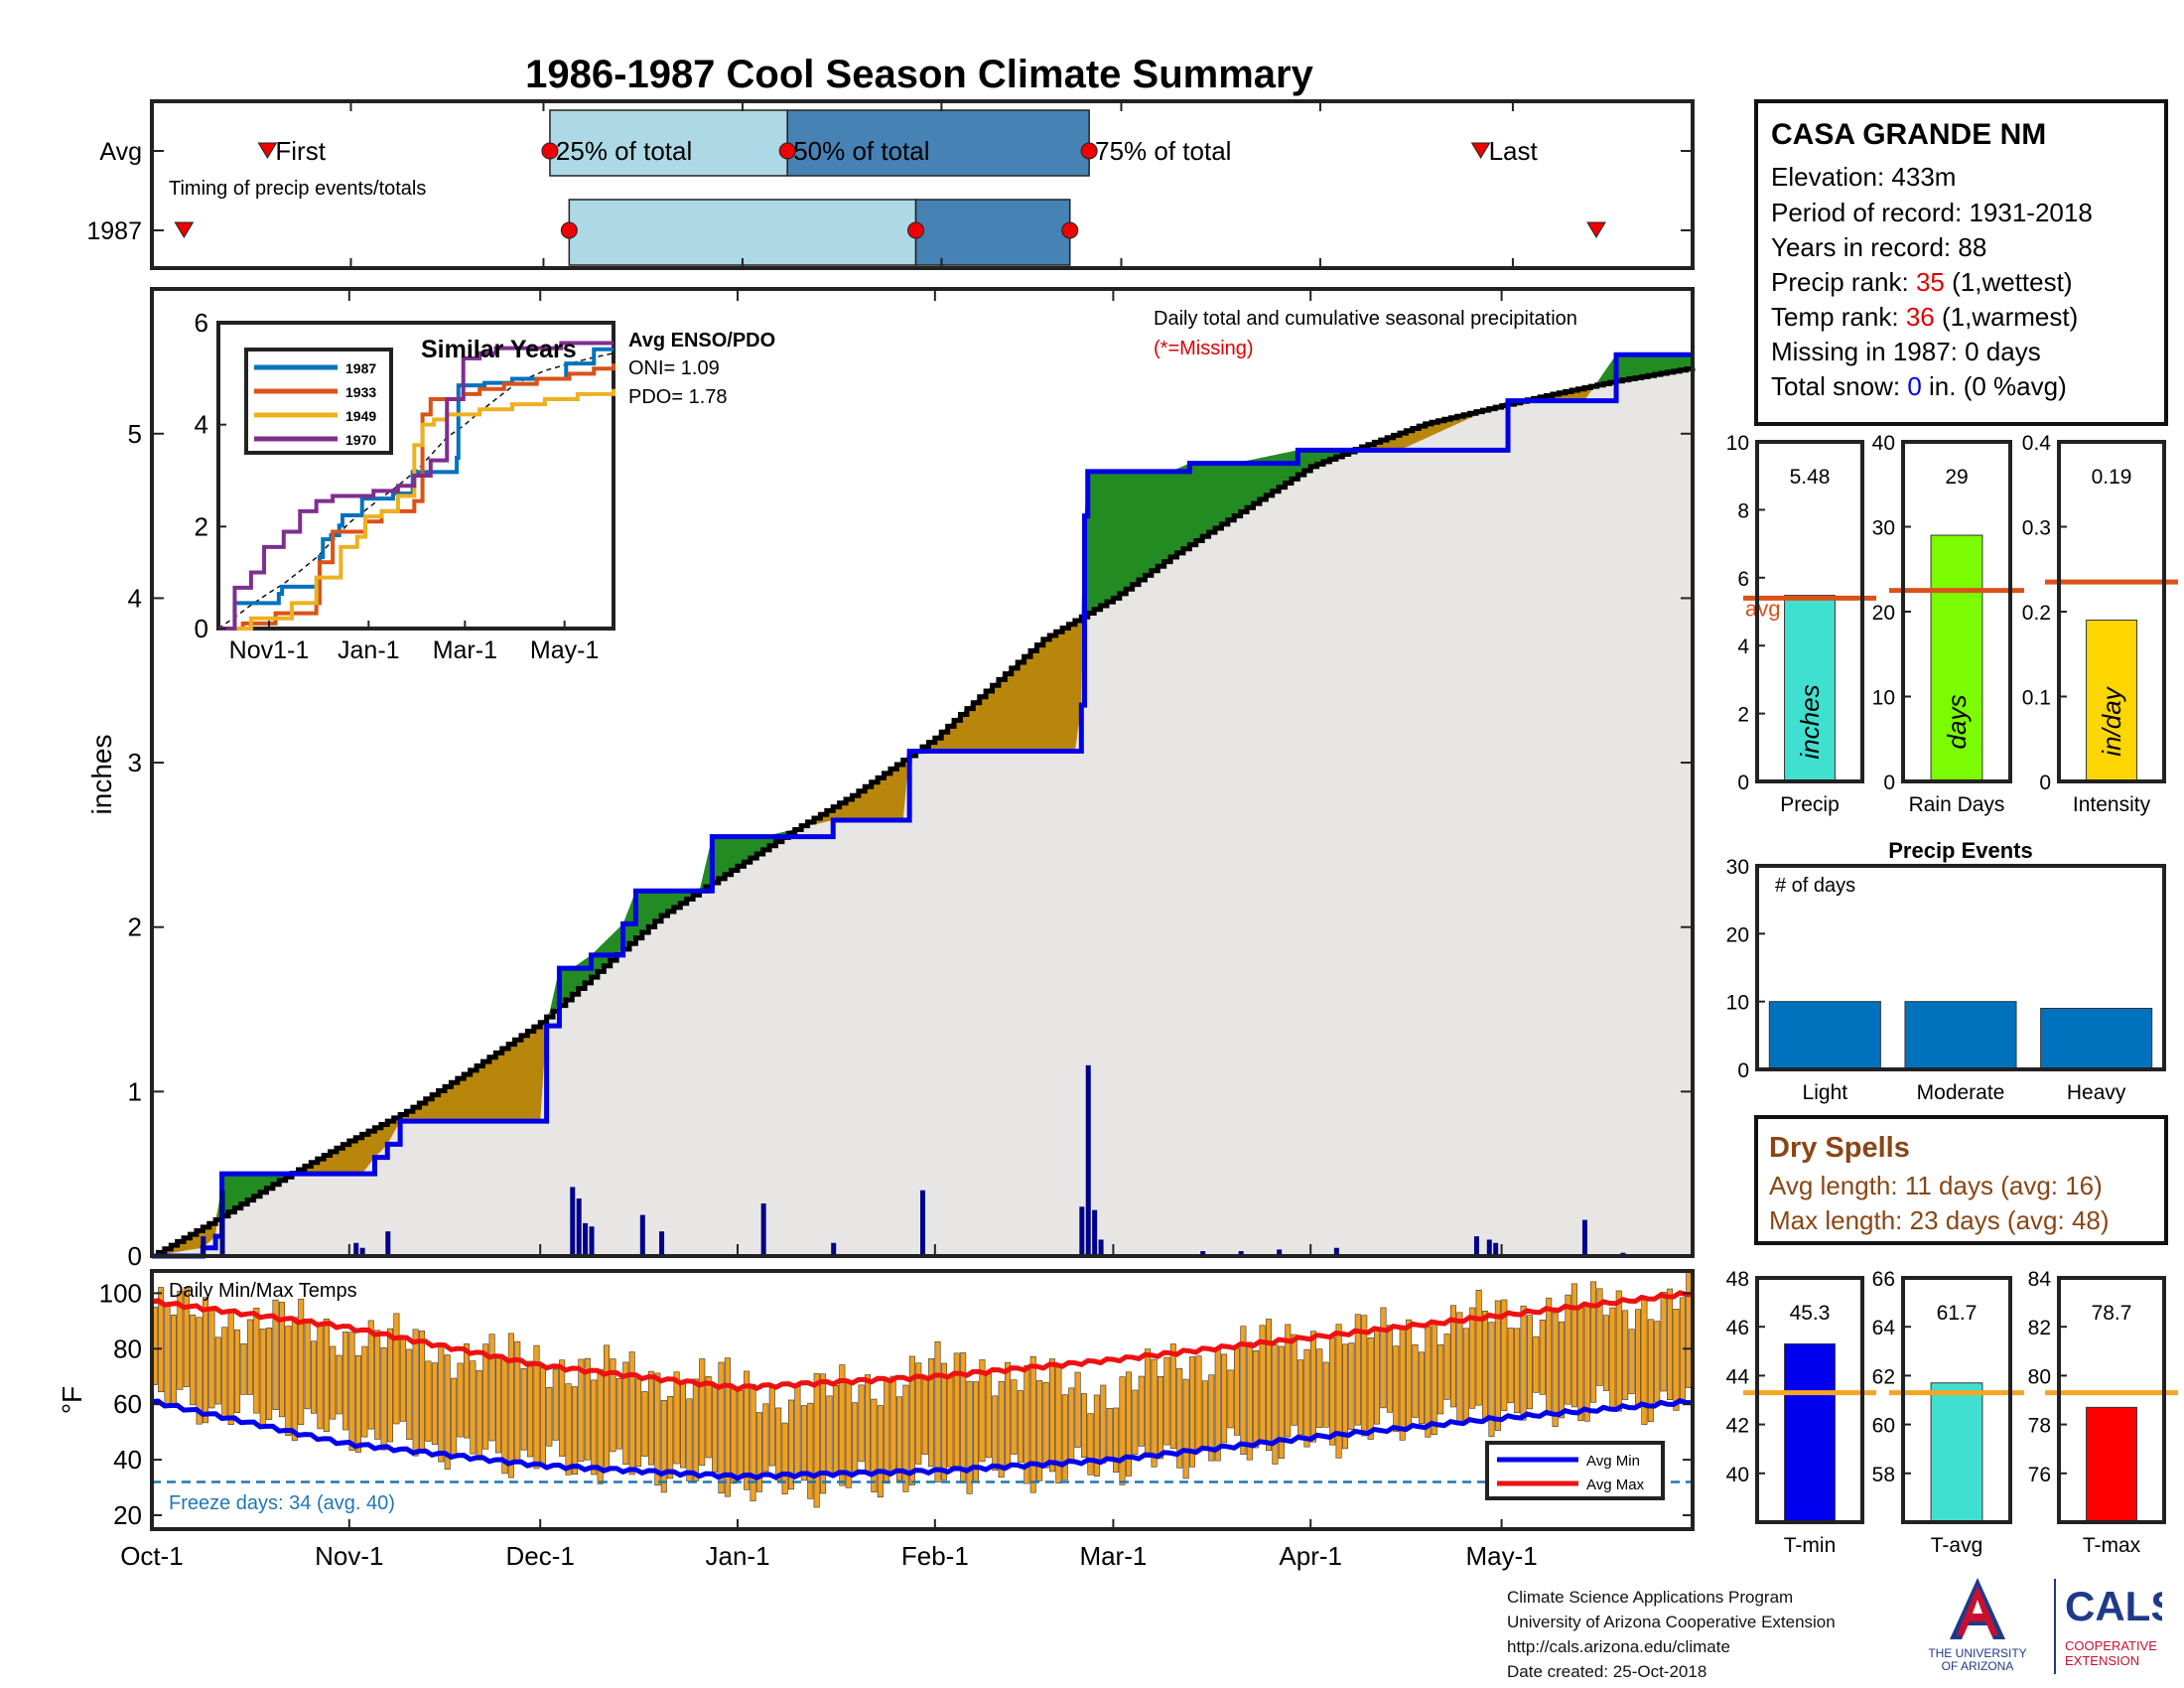 The image size is (2184, 1688). Describe the element at coordinates (135, 762) in the screenshot. I see `y-tick-label: 3` at that location.